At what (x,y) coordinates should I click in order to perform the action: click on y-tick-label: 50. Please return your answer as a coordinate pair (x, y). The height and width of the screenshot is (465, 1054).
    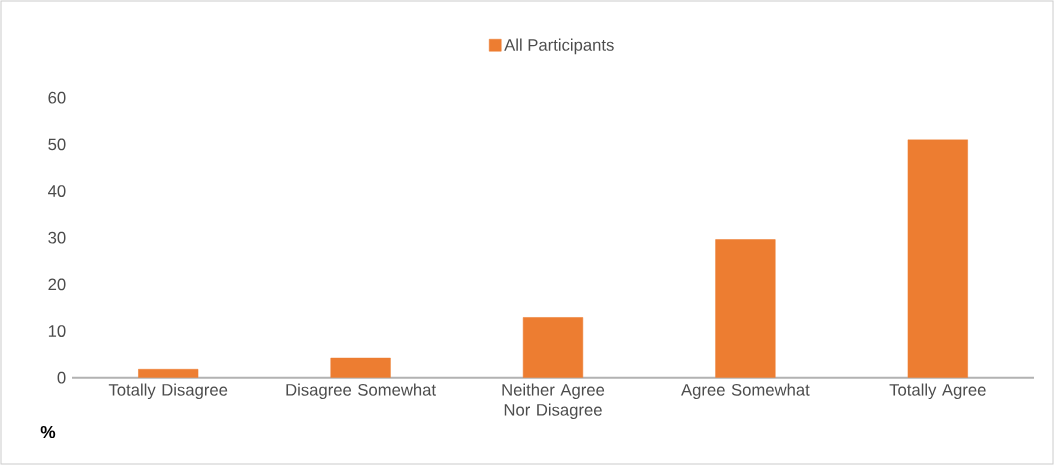
    Looking at the image, I should click on (57, 144).